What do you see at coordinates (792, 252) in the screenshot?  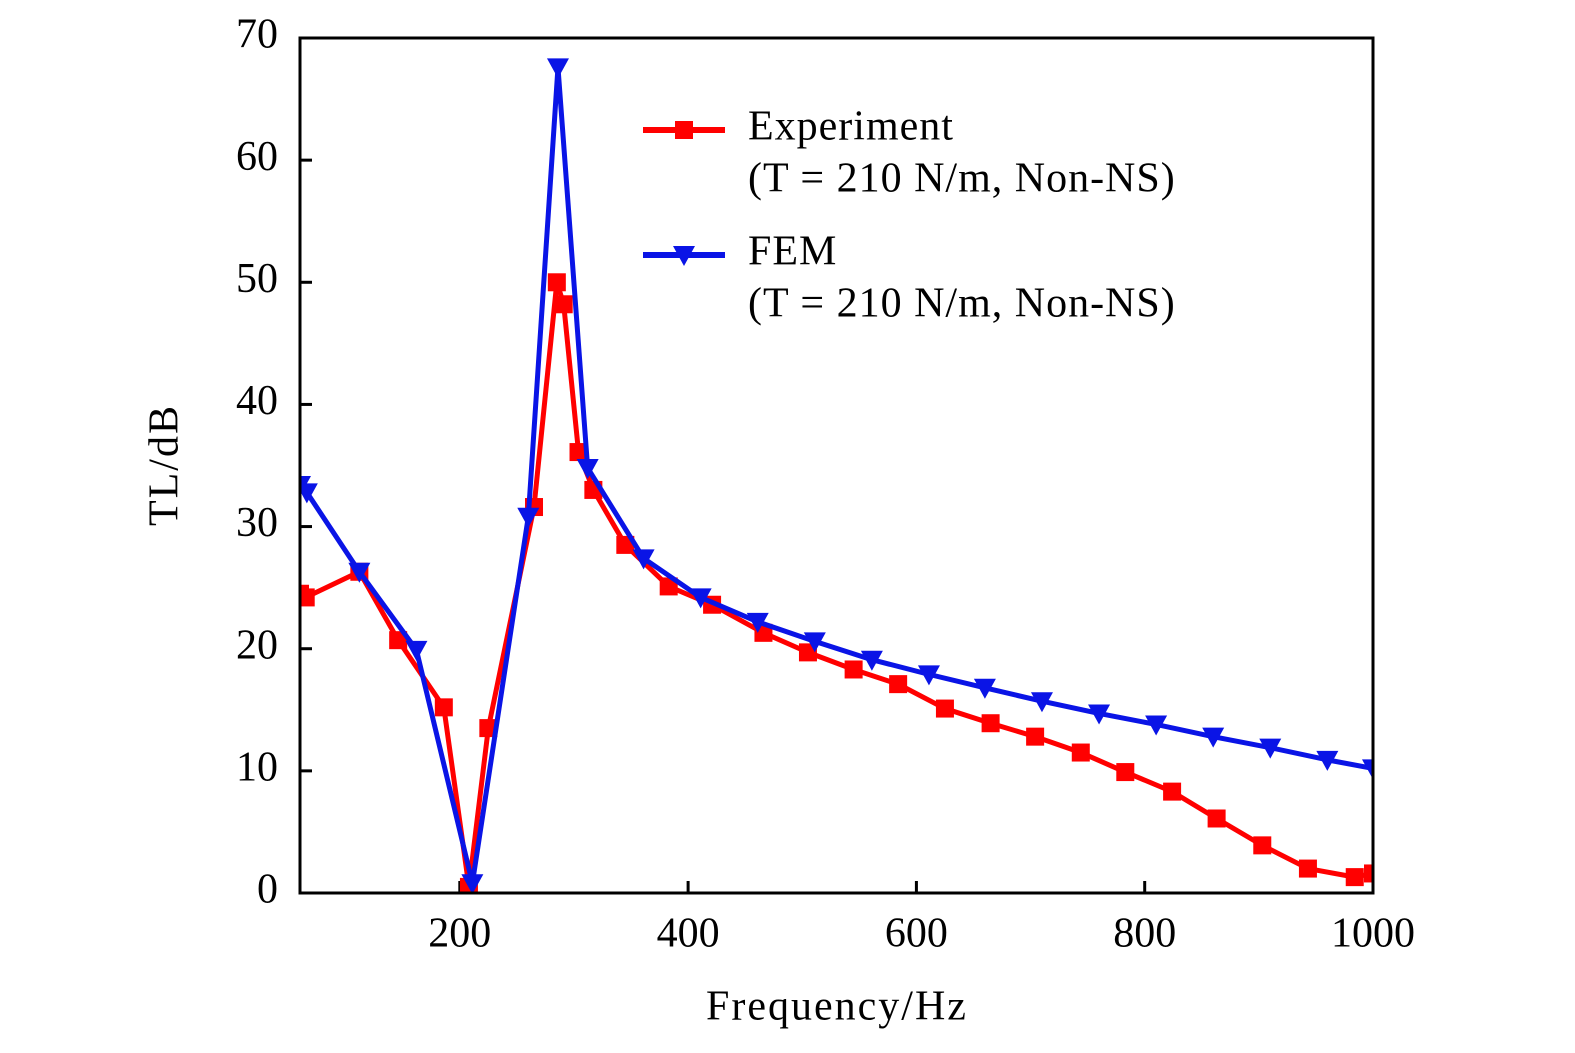 I see `legend-label: FEM` at bounding box center [792, 252].